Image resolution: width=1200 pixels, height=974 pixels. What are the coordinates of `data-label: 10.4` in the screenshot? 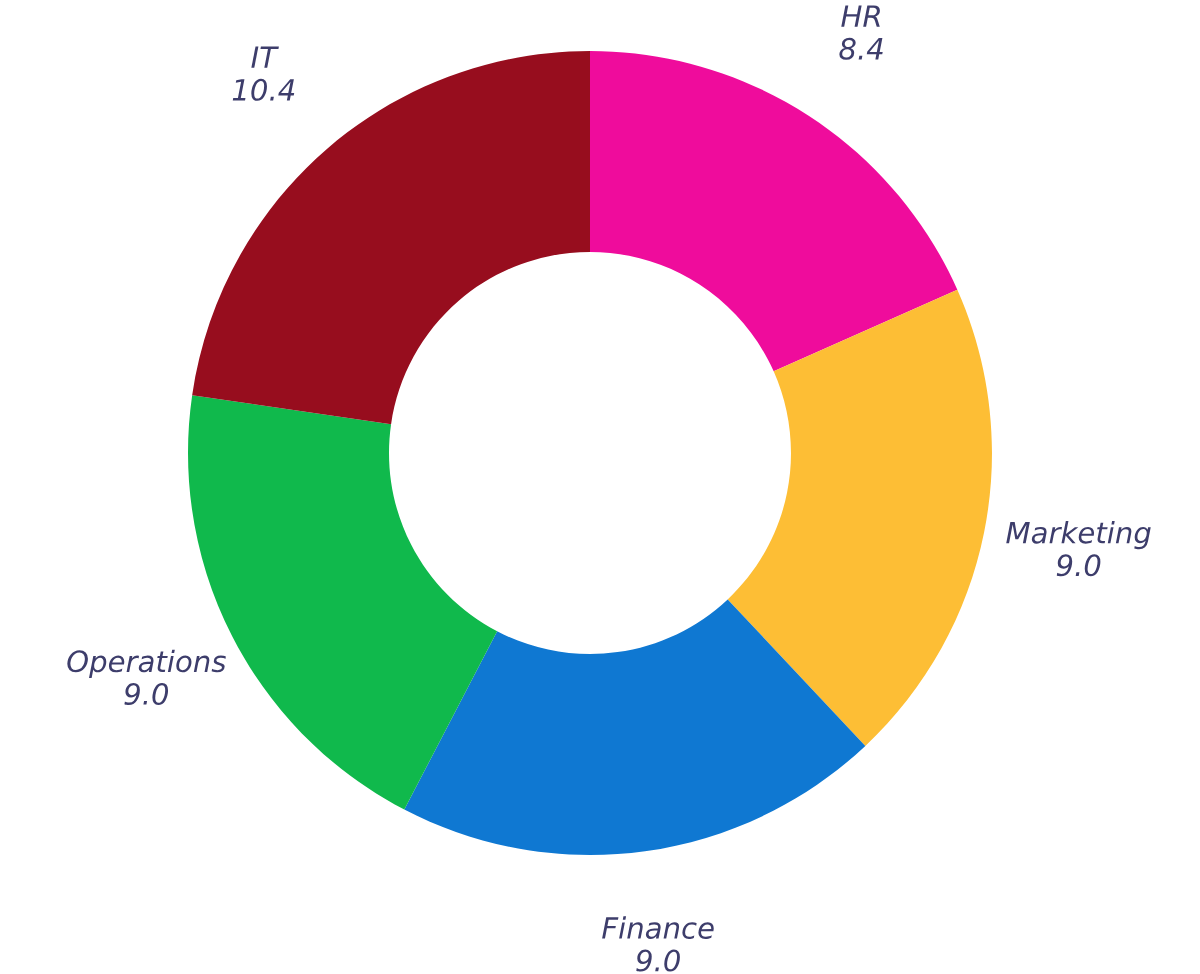 It's located at (263, 89).